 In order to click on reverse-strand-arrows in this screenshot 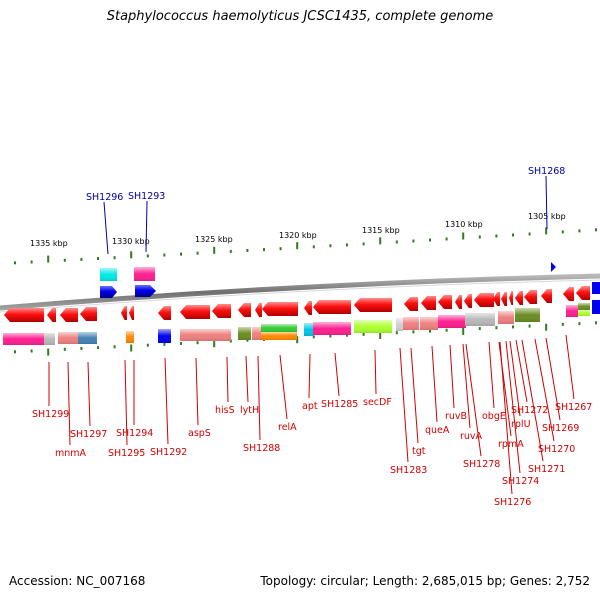, I will do `click(297, 304)`.